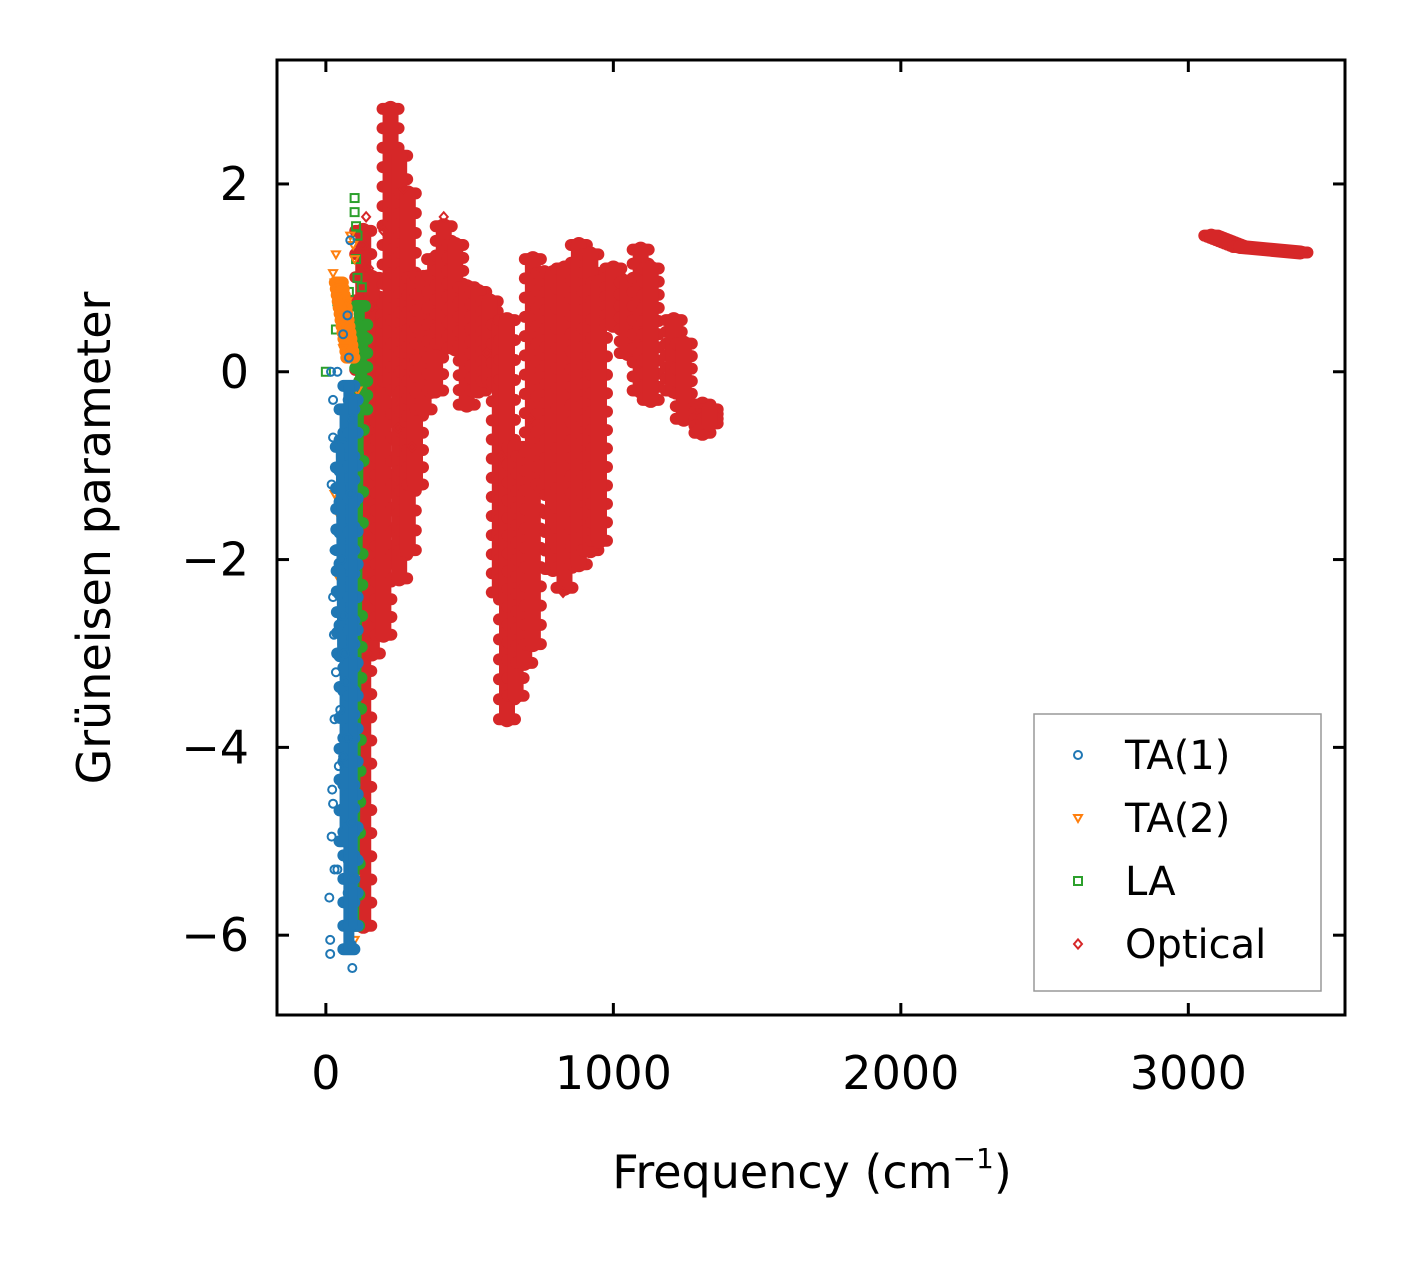 The image size is (1406, 1264). What do you see at coordinates (1177, 852) in the screenshot?
I see `legend: TA(1) TA(2) LA Optical` at bounding box center [1177, 852].